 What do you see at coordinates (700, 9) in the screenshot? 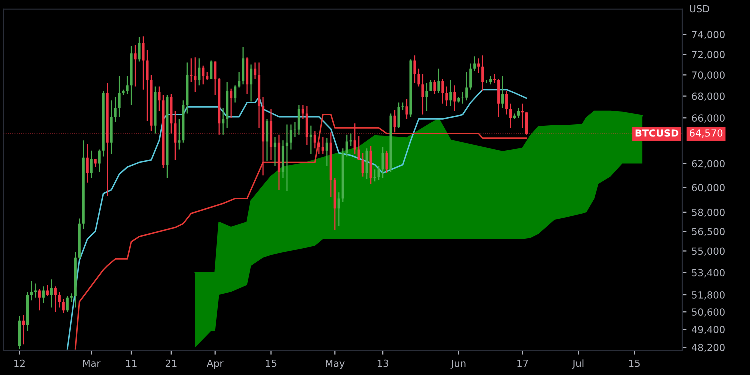
I see `y-axis-title: USD` at bounding box center [700, 9].